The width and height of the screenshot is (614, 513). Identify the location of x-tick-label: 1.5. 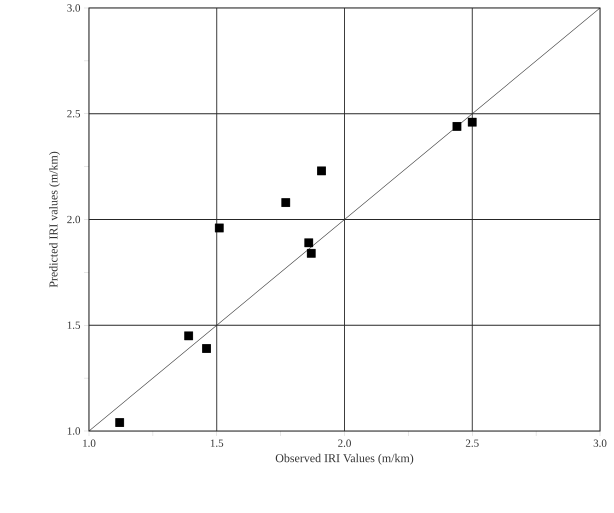
(217, 443).